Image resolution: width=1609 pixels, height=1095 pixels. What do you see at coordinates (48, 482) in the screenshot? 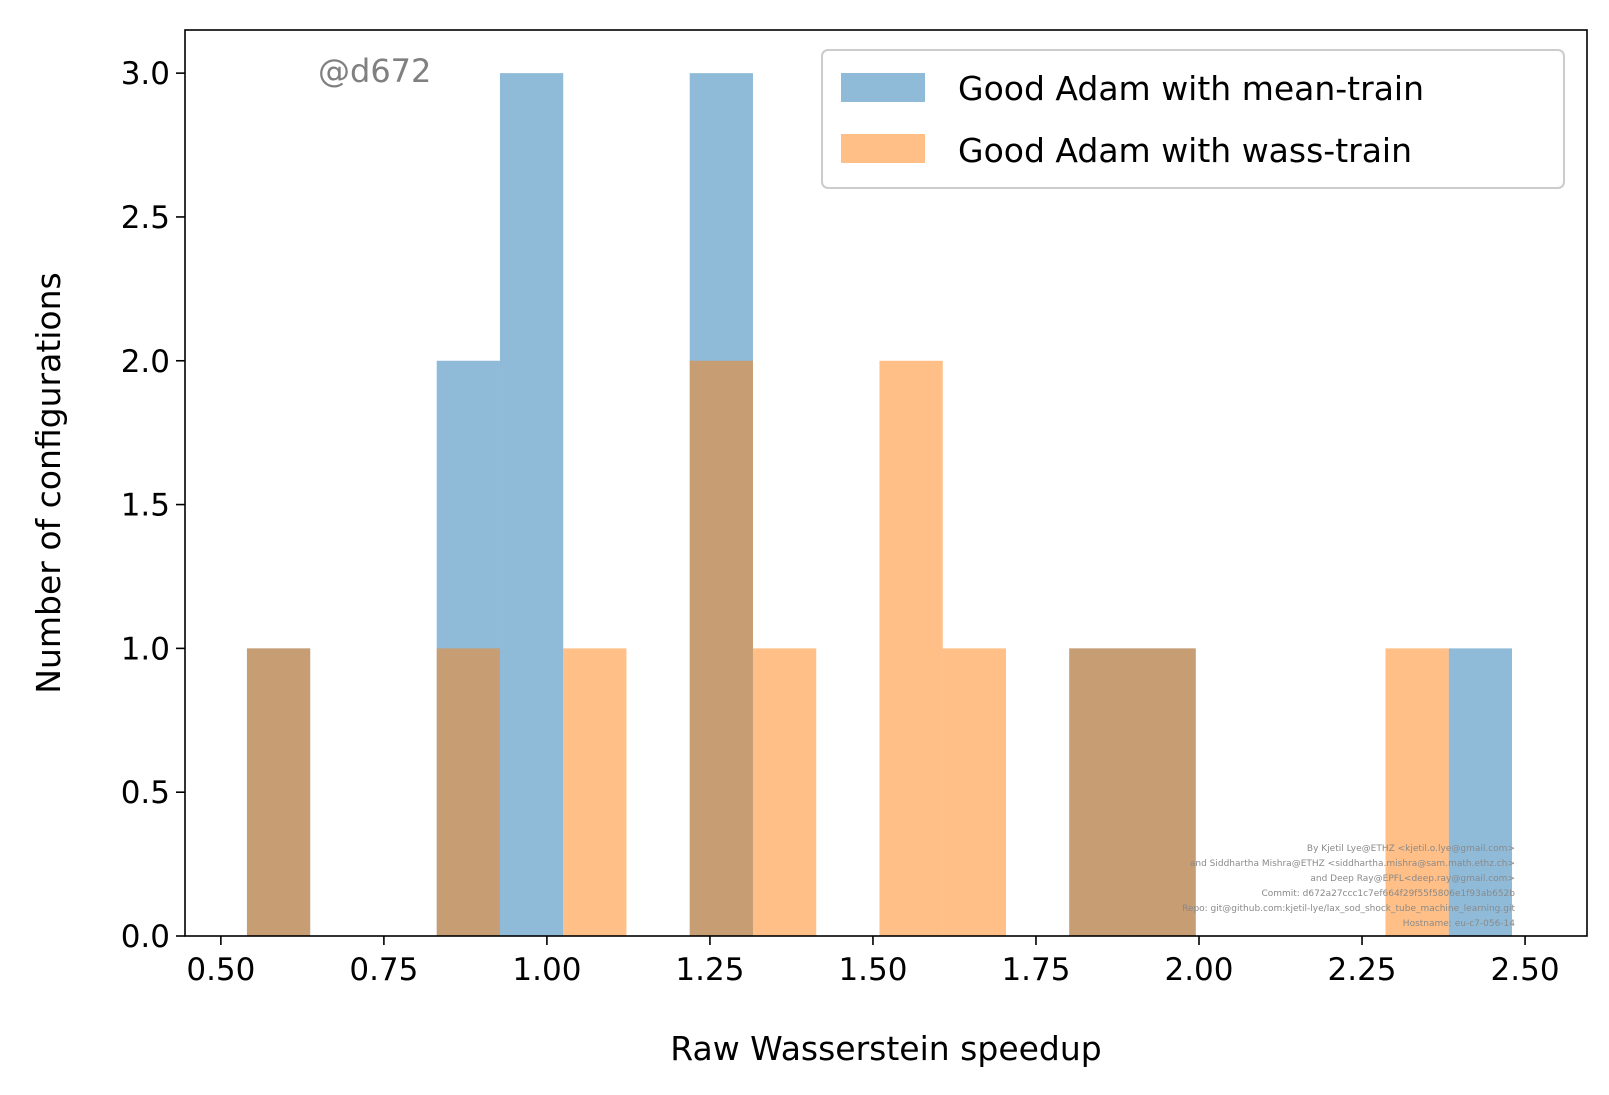
I see `y-axis-title: Number of configurations` at bounding box center [48, 482].